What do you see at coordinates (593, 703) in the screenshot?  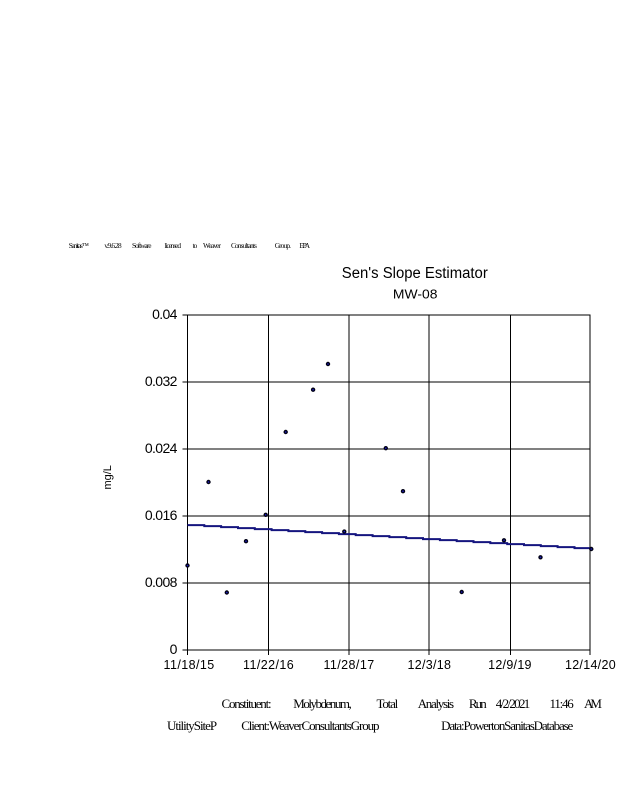 I see `svg-text: AM` at bounding box center [593, 703].